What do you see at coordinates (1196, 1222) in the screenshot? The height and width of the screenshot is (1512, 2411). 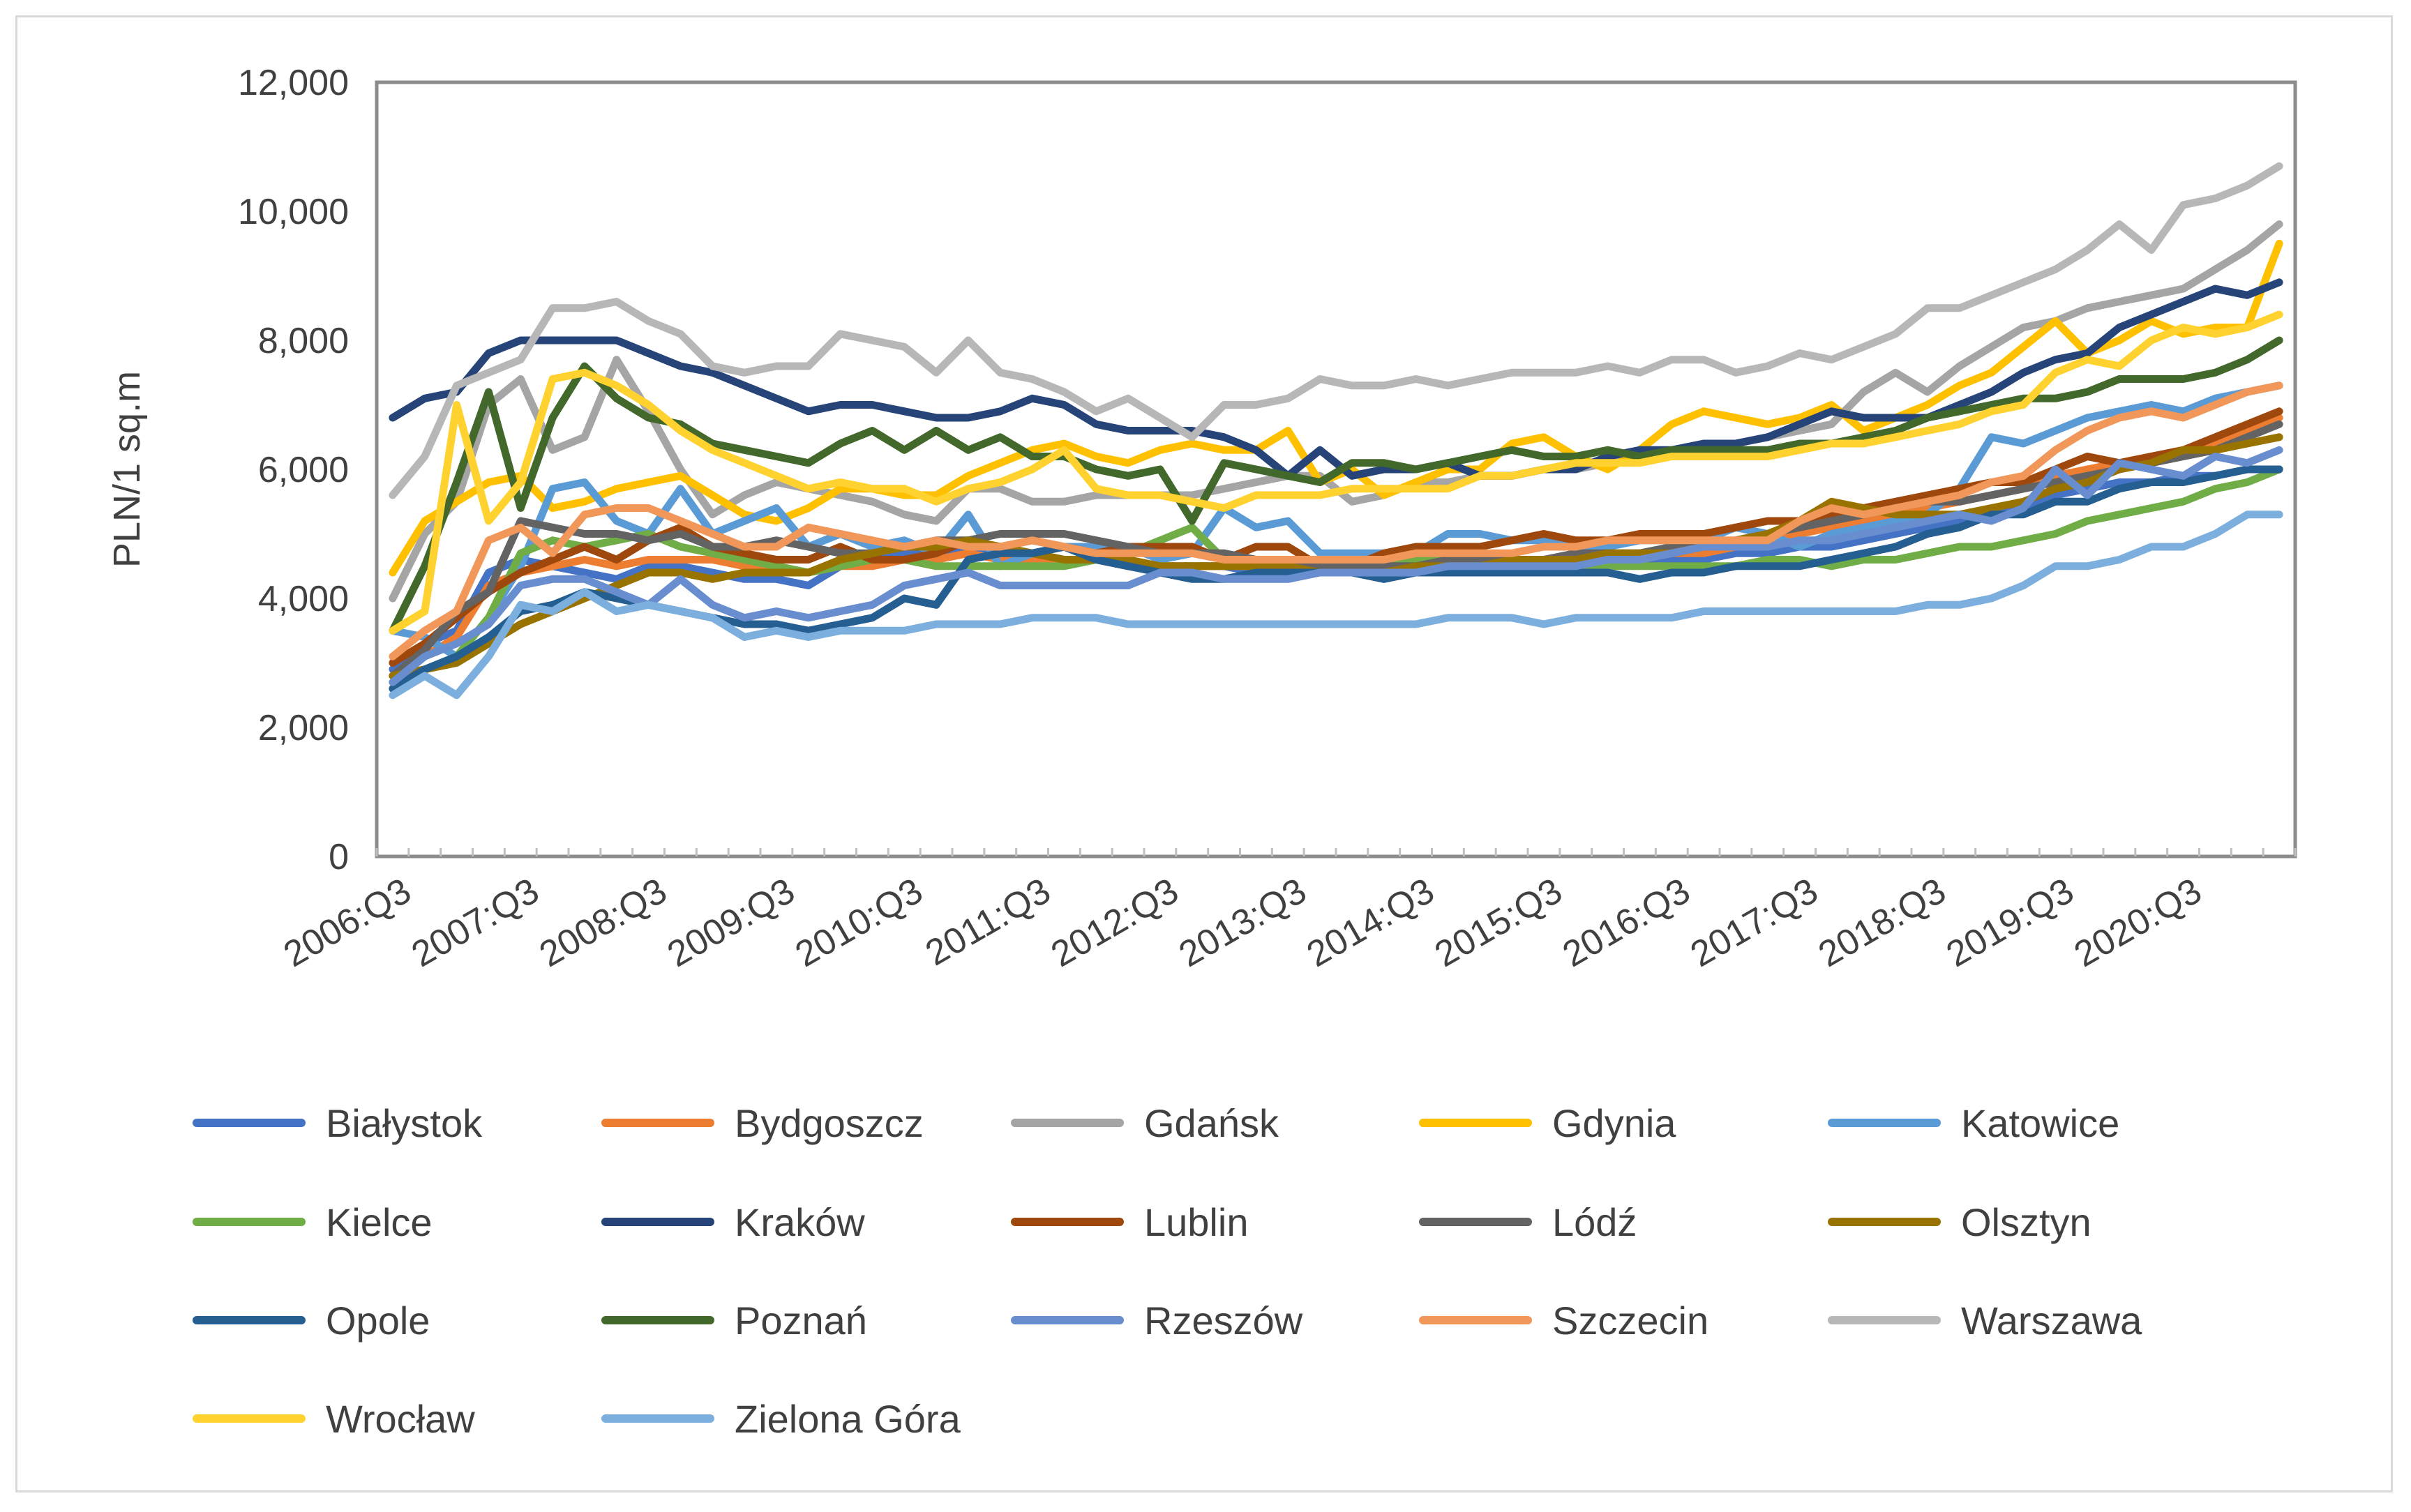 I see `legend-label: Lublin` at bounding box center [1196, 1222].